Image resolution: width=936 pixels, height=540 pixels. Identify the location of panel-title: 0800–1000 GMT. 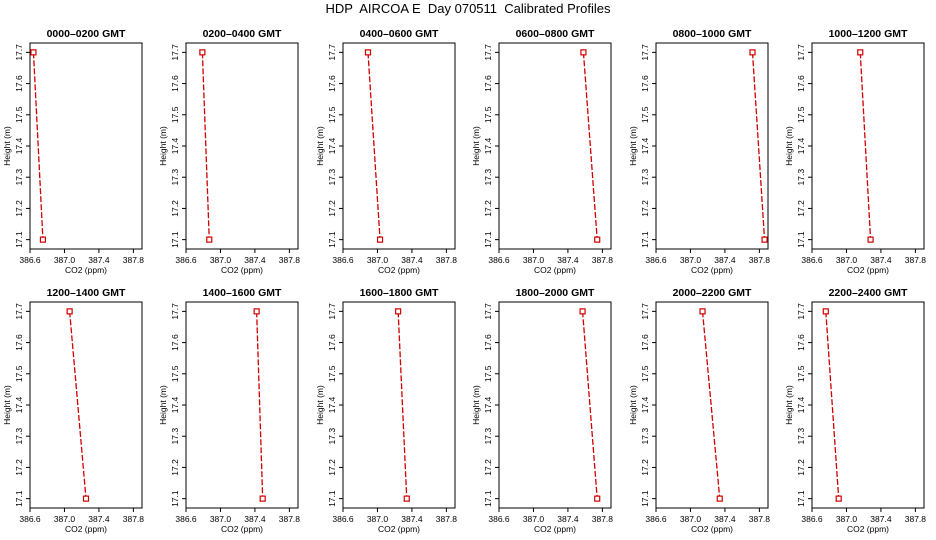
(712, 34).